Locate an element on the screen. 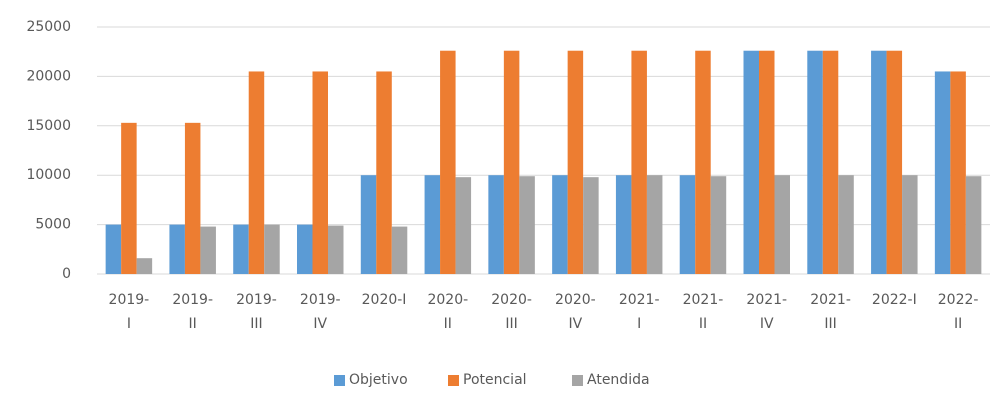 Image resolution: width=1008 pixels, height=414 pixels. x-tick-label: 2019- II is located at coordinates (193, 312).